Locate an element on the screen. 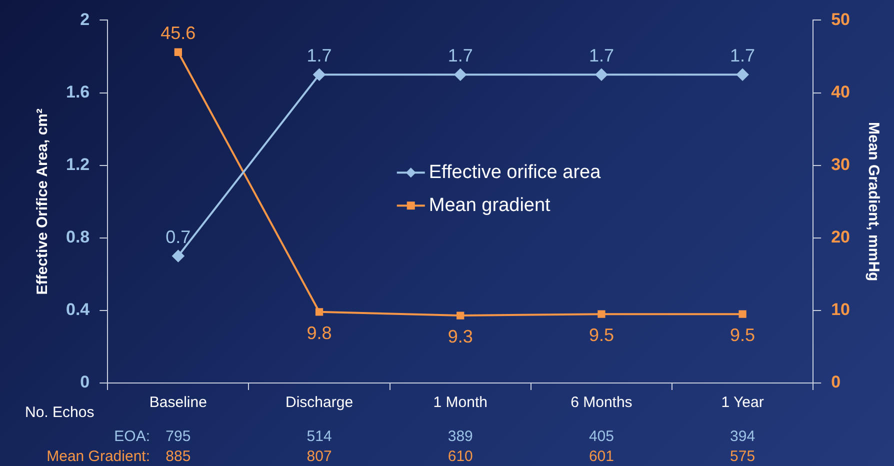 Image resolution: width=894 pixels, height=466 pixels. y2-tick-label: 20 is located at coordinates (840, 237).